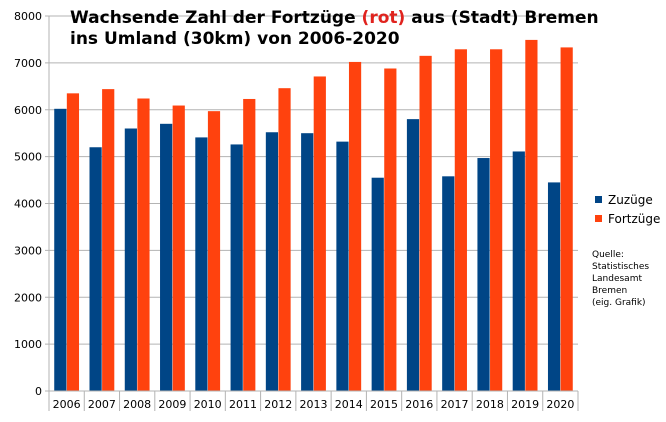 The height and width of the screenshot is (422, 666). What do you see at coordinates (278, 404) in the screenshot?
I see `x-tick-label: 2012` at bounding box center [278, 404].